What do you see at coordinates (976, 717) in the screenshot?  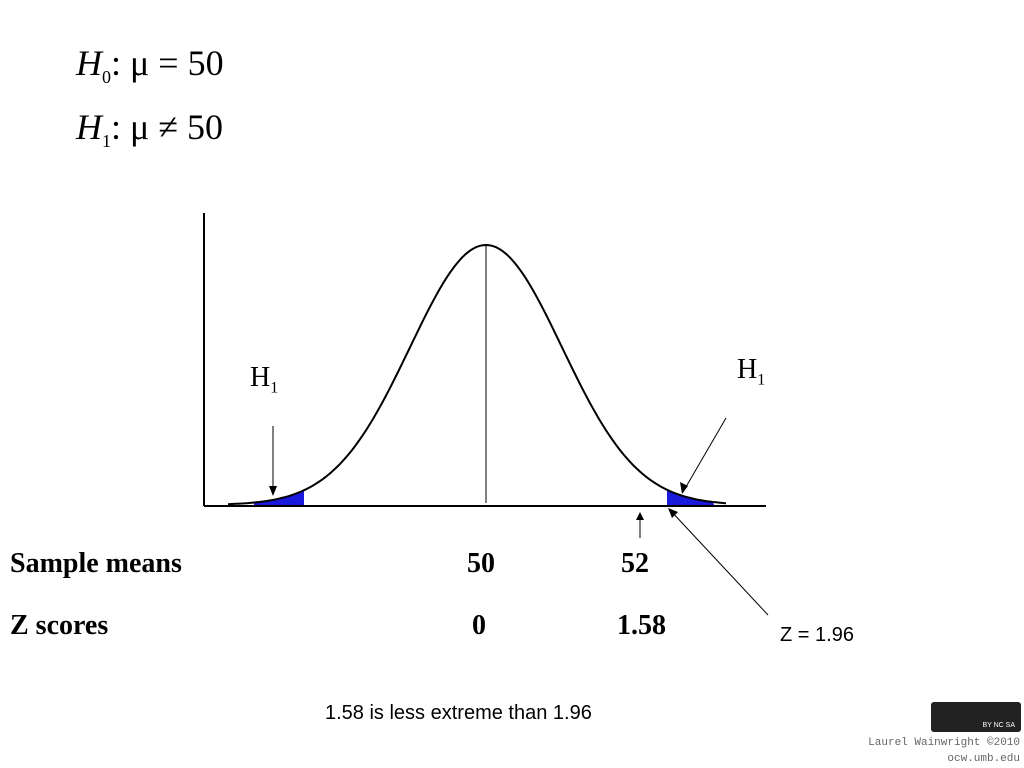 I see `license-badge: BY NC SA` at bounding box center [976, 717].